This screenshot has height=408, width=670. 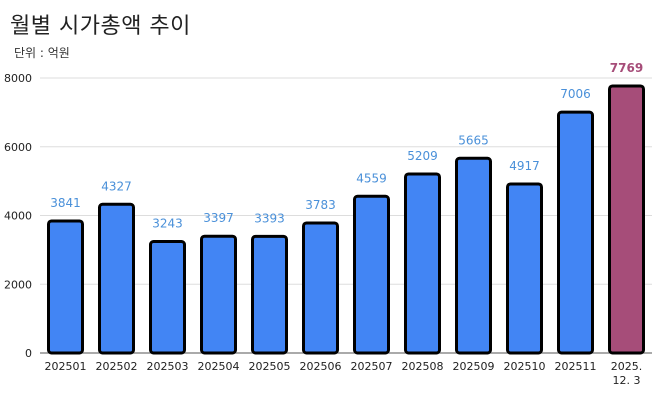 I want to click on x-tick-line: 202505, so click(x=270, y=366).